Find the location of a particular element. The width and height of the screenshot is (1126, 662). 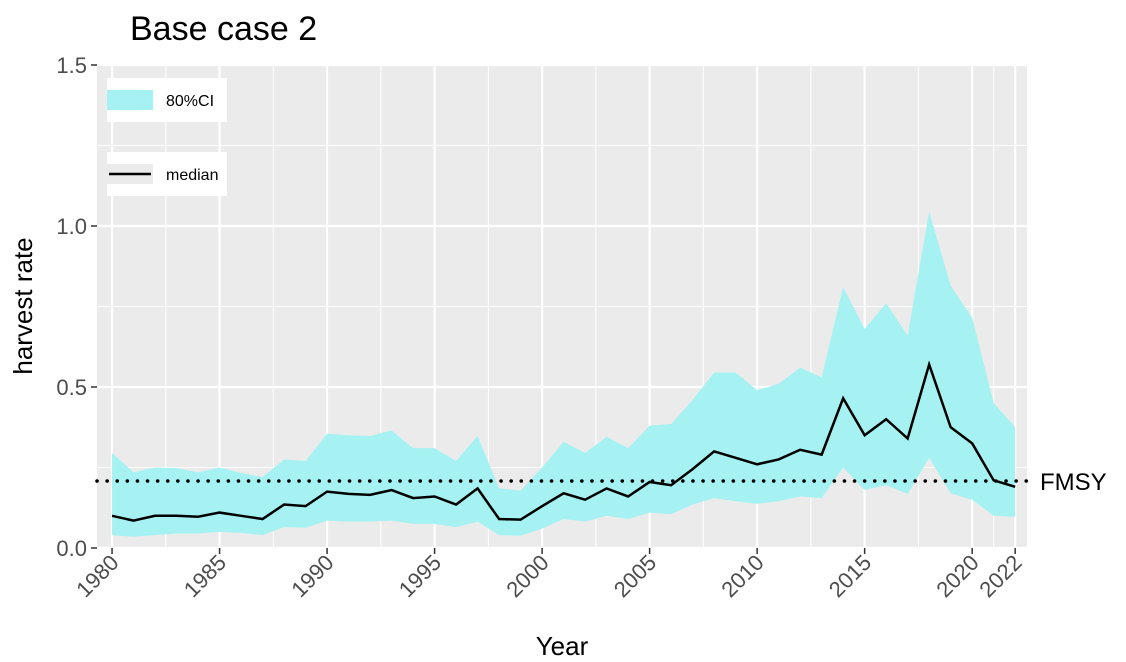

y-tick-label: 1.0 is located at coordinates (71, 226).